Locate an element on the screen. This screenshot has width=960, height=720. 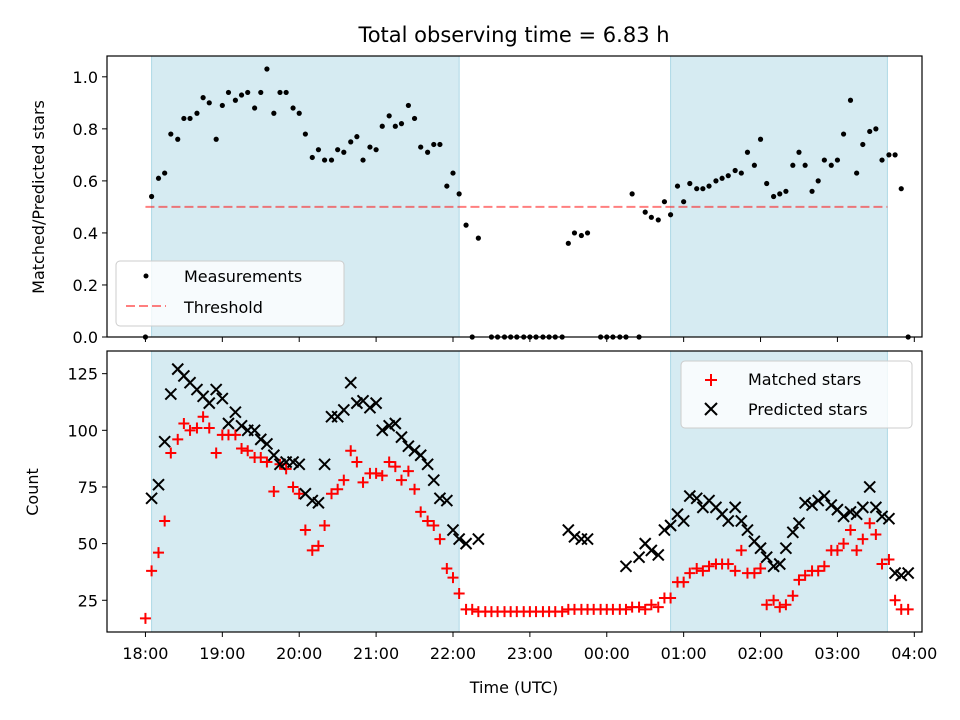
bottom-y-tick-label: 75 is located at coordinates (88, 487).